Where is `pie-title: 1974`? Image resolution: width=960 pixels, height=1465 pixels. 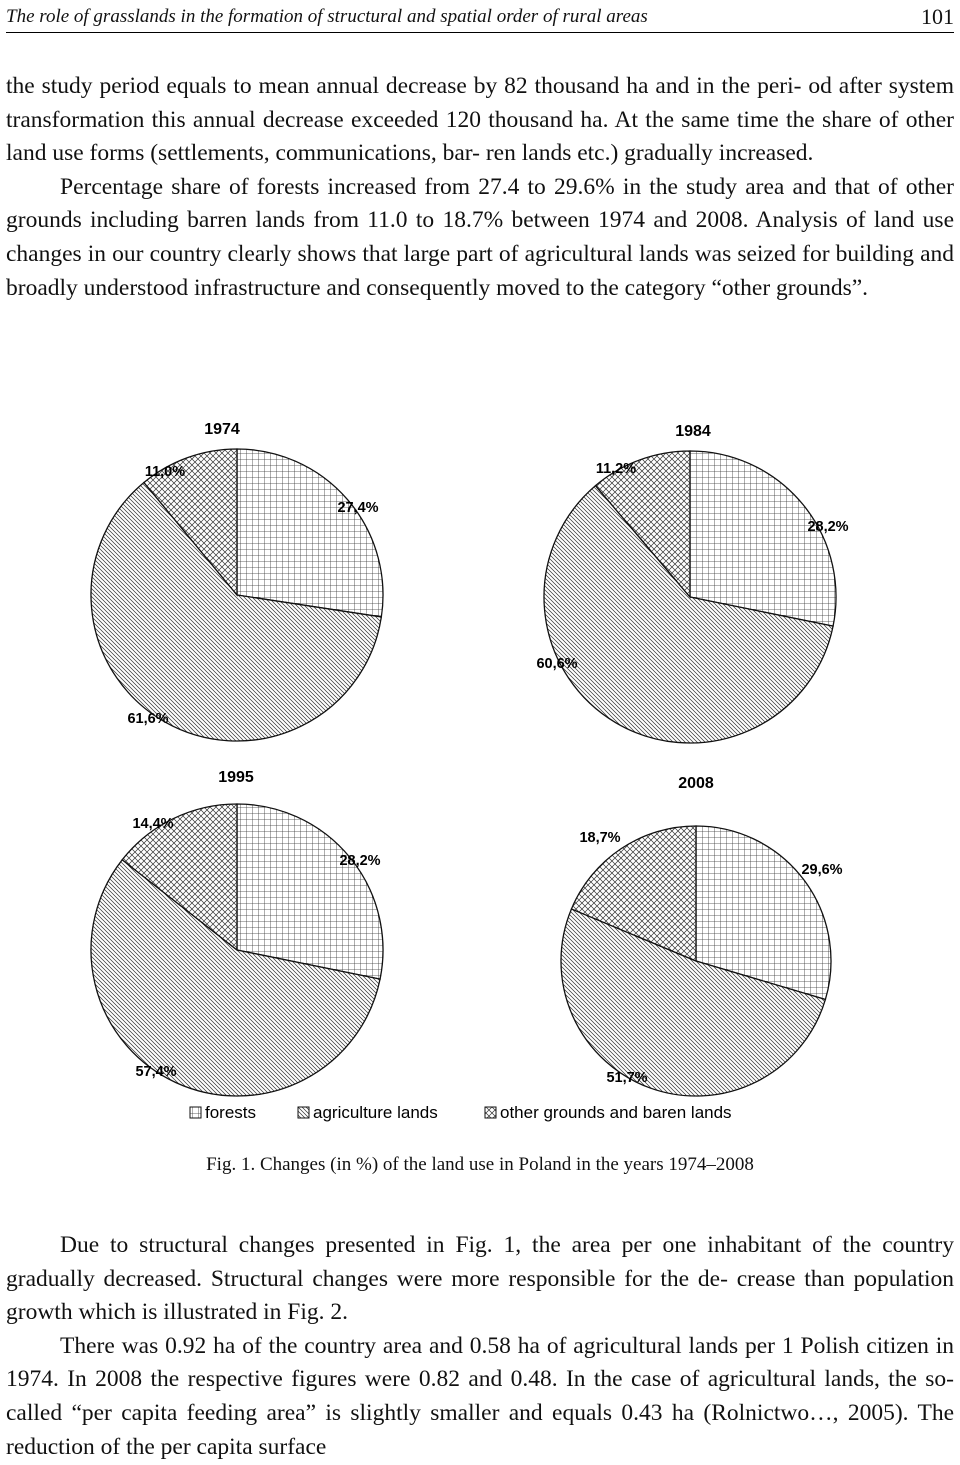
pie-title: 1974 is located at coordinates (222, 429).